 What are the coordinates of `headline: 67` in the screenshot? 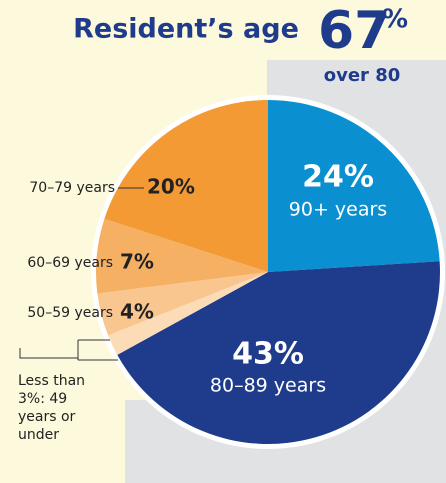 It's located at (354, 31).